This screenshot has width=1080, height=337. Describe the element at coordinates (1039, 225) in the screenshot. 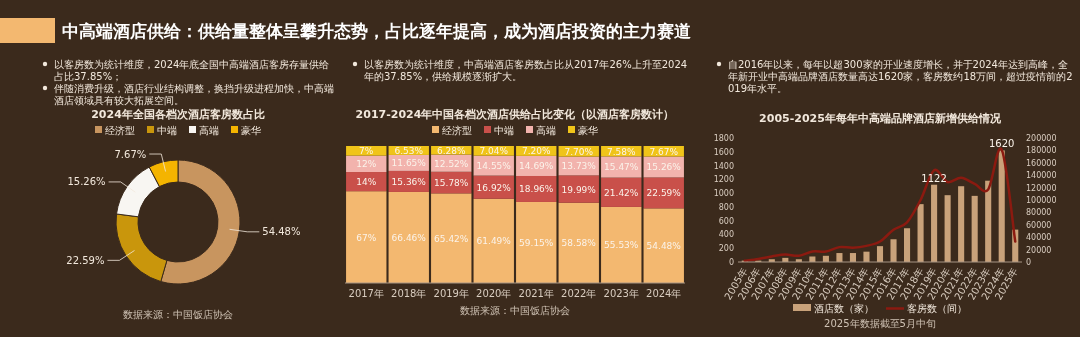

I see `y2-tick-label: 60000` at that location.